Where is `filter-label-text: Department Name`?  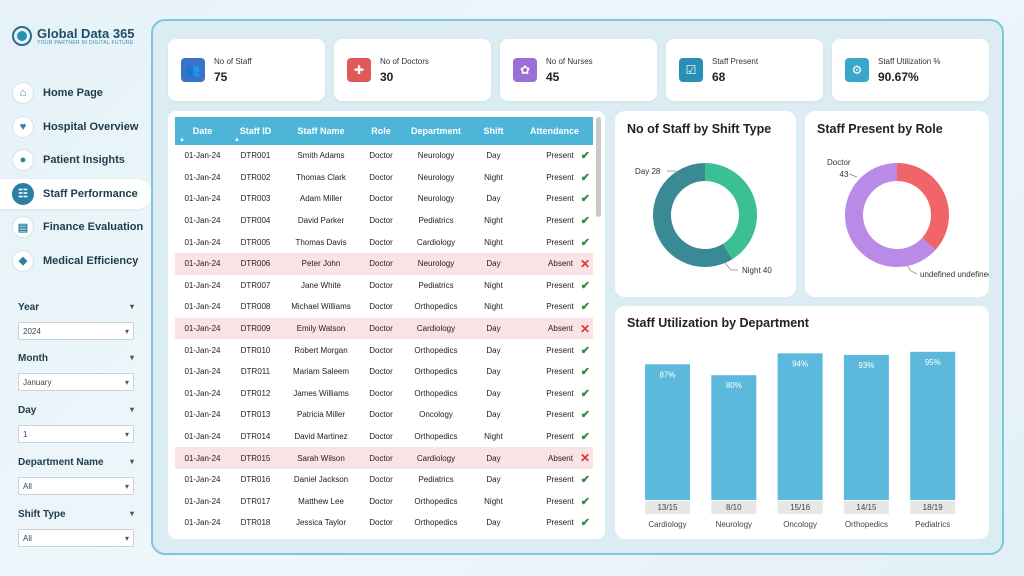
filter-label-text: Department Name is located at coordinates (61, 462).